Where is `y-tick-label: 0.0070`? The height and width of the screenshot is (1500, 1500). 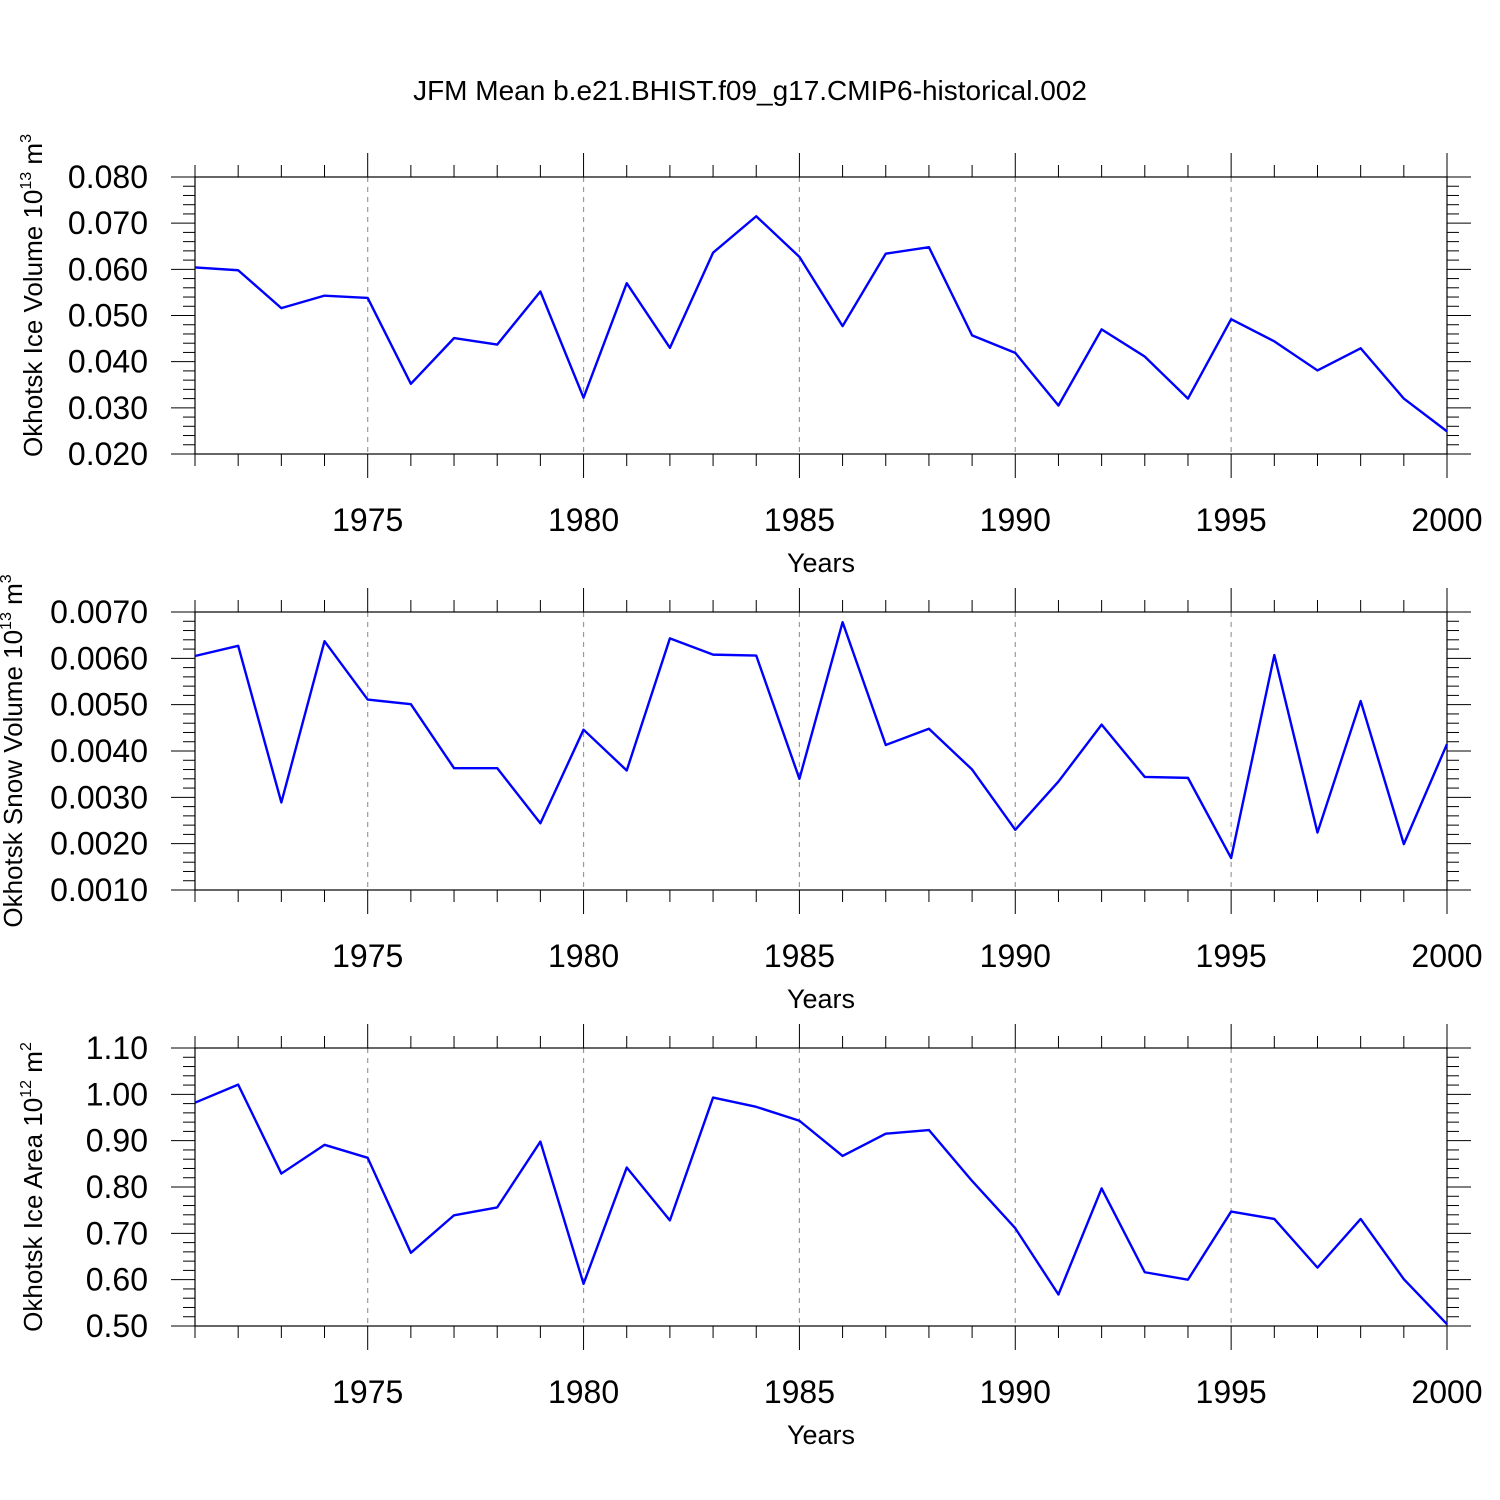
y-tick-label: 0.0070 is located at coordinates (99, 612).